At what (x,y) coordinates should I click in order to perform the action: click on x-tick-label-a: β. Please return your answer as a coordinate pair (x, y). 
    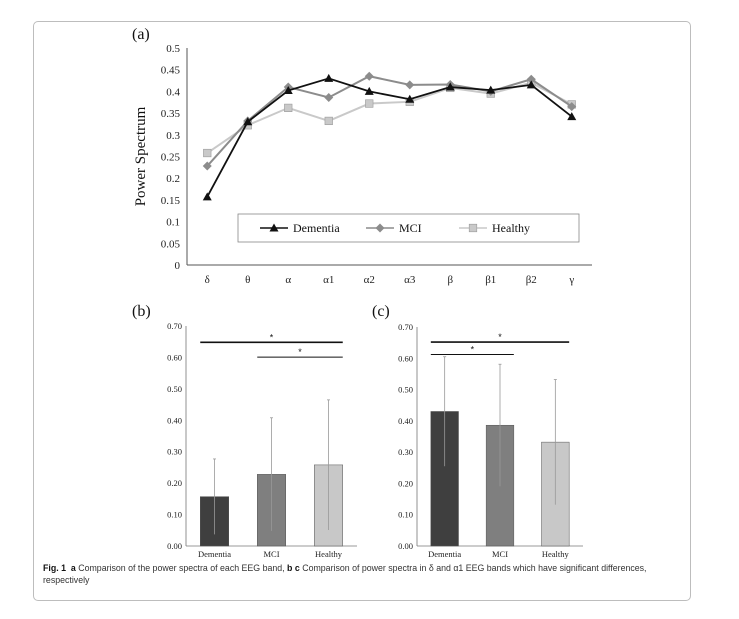
    Looking at the image, I should click on (450, 280).